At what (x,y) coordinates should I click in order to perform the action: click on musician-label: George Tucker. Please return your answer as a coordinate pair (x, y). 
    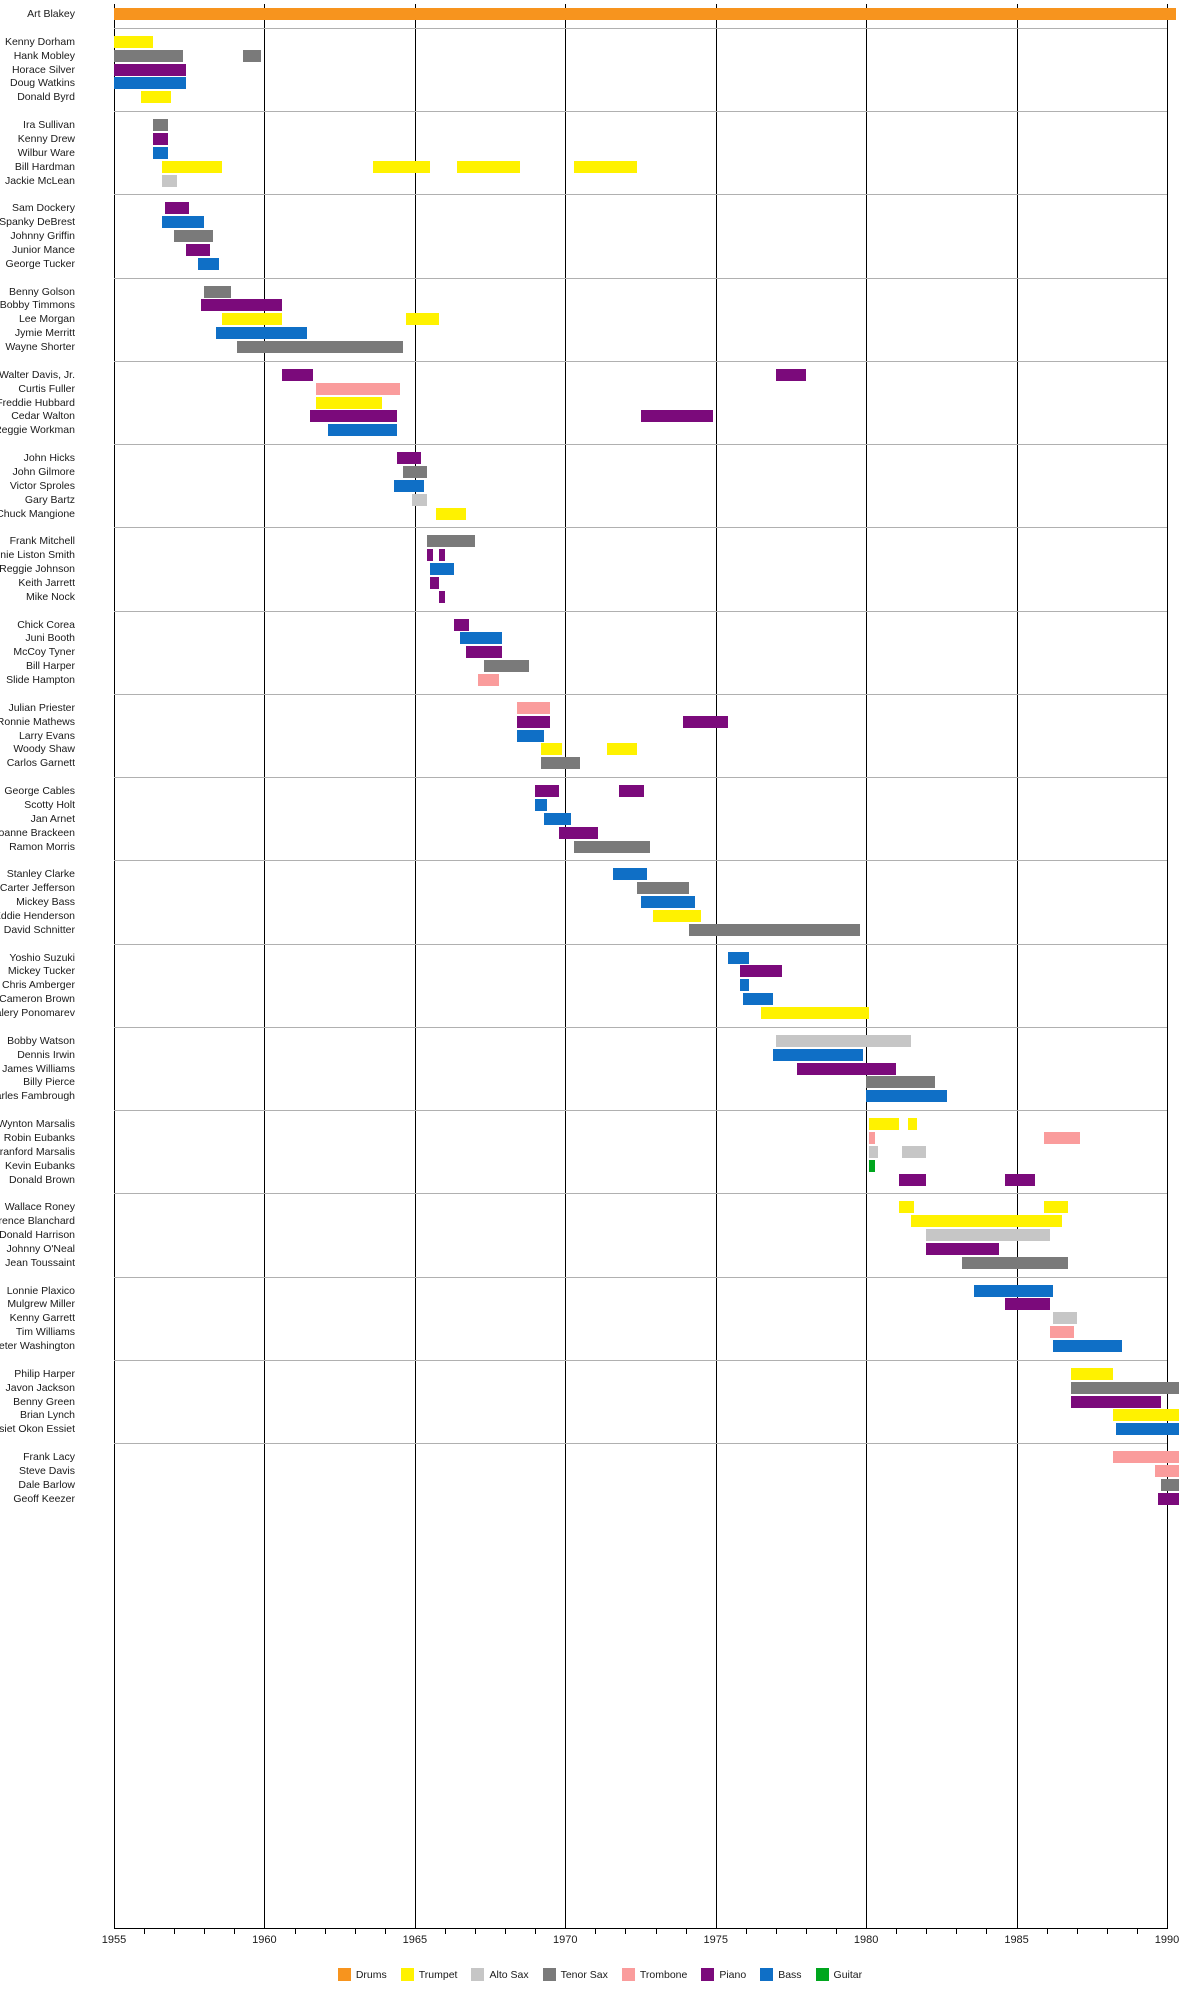
    Looking at the image, I should click on (40, 263).